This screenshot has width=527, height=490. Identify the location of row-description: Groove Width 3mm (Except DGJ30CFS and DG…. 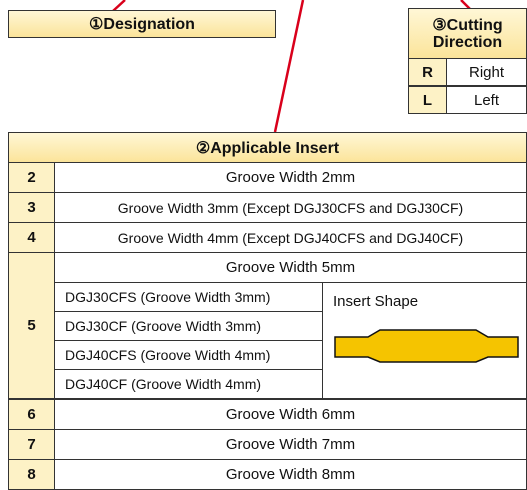
(290, 207).